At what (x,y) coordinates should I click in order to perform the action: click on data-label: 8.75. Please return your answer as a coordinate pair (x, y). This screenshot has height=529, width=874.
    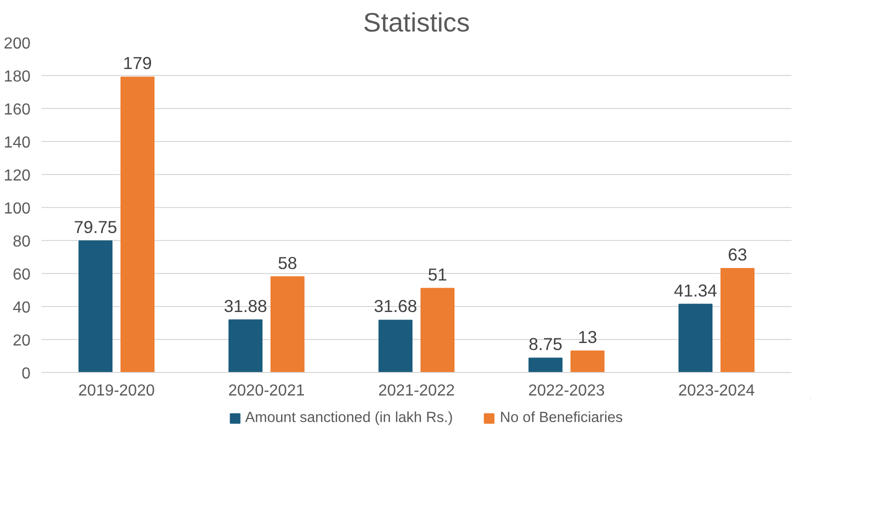
    Looking at the image, I should click on (545, 344).